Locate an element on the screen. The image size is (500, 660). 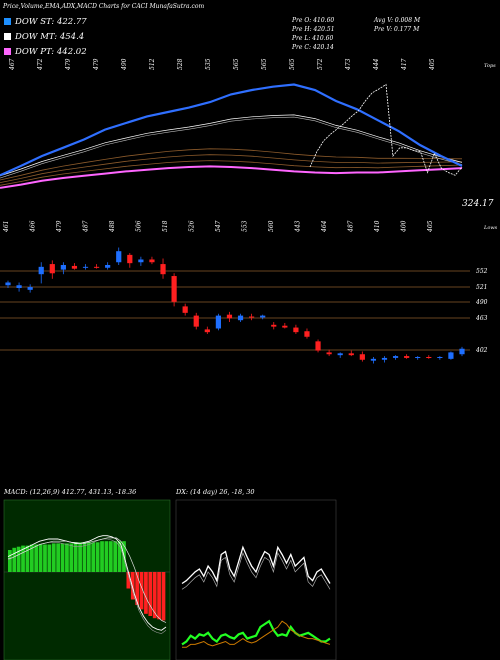
bottom-label: 526 is located at coordinates (192, 226).